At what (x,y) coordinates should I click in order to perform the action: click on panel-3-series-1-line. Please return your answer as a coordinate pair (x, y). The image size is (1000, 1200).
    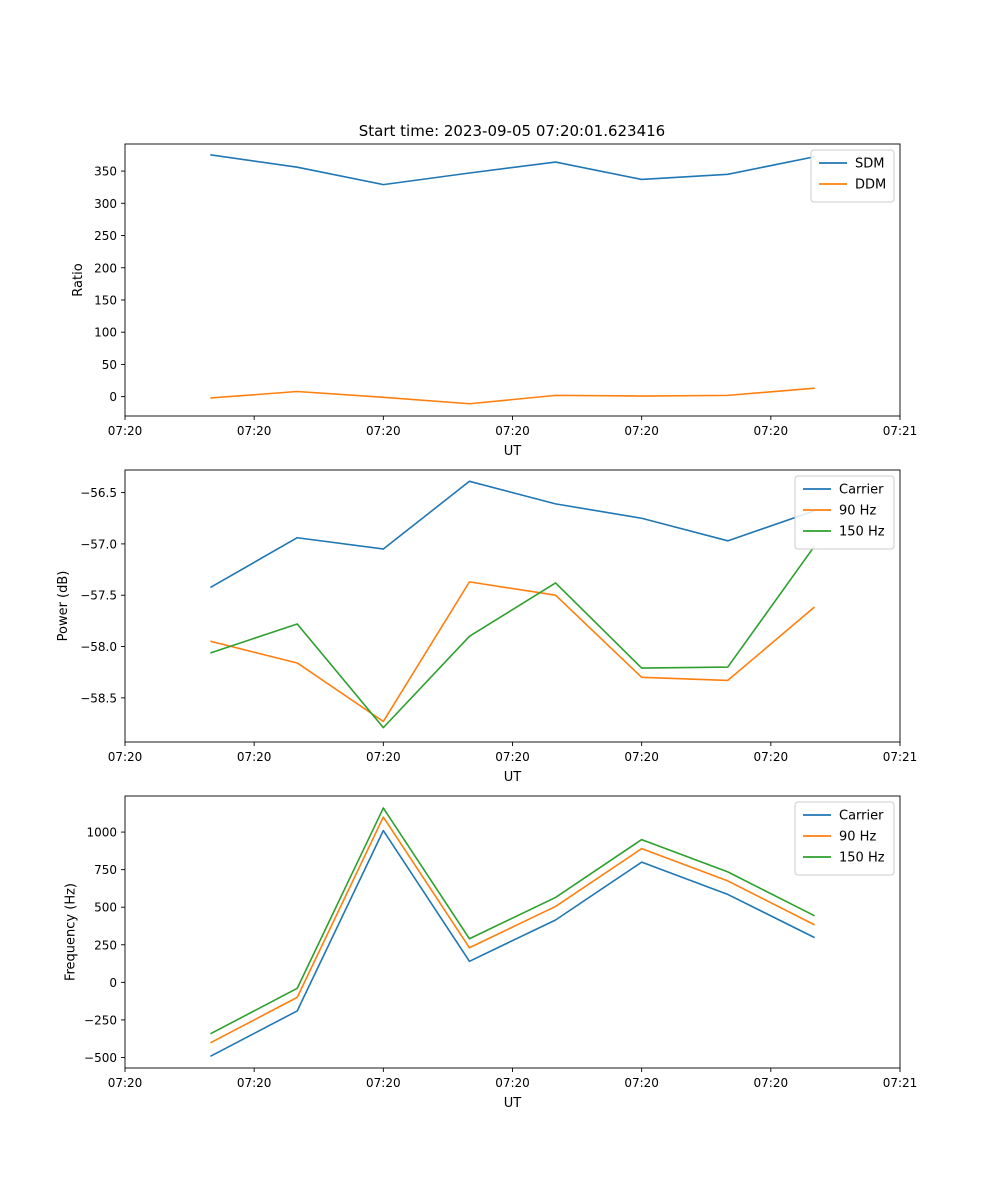
    Looking at the image, I should click on (512, 943).